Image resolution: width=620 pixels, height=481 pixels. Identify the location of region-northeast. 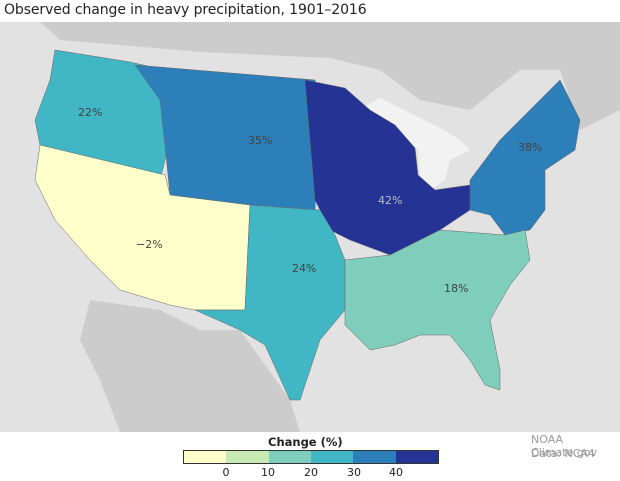
(525, 157).